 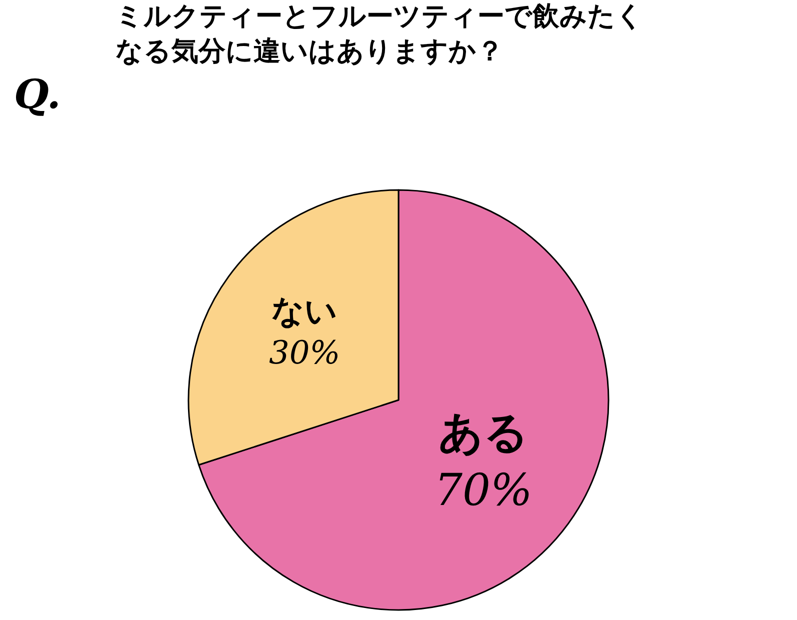 What do you see at coordinates (37, 94) in the screenshot?
I see `text: Q.` at bounding box center [37, 94].